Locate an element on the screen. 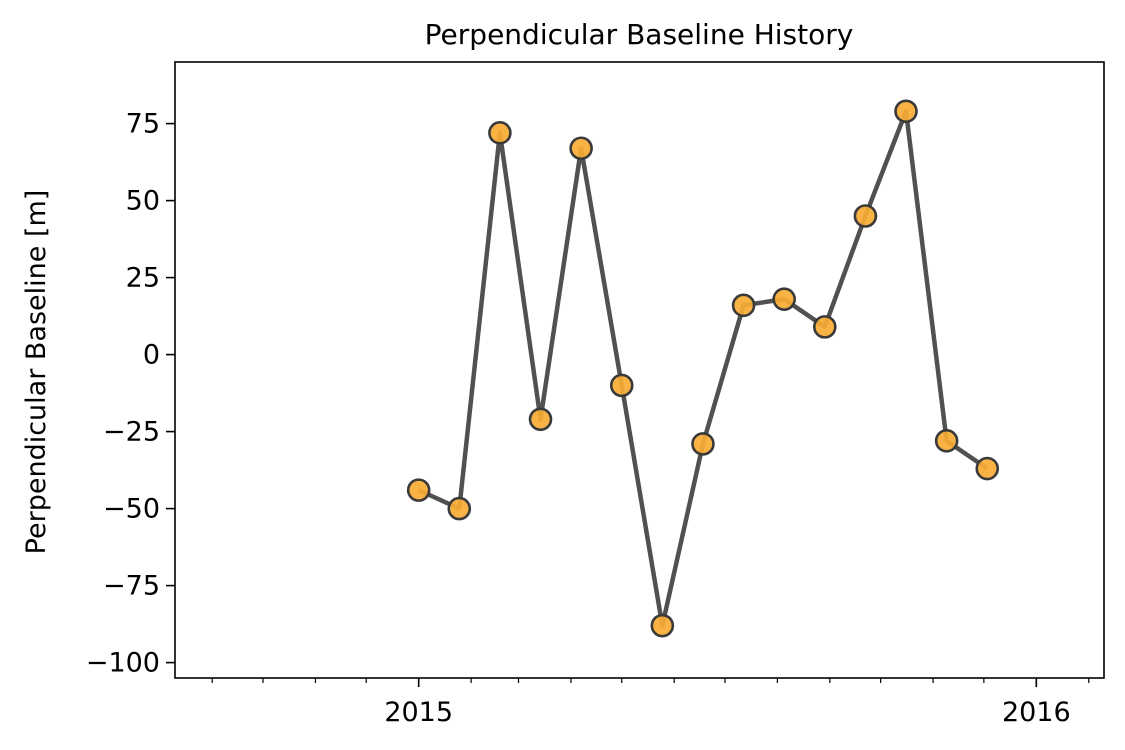  y-tick-label: −100 is located at coordinates (123, 663).